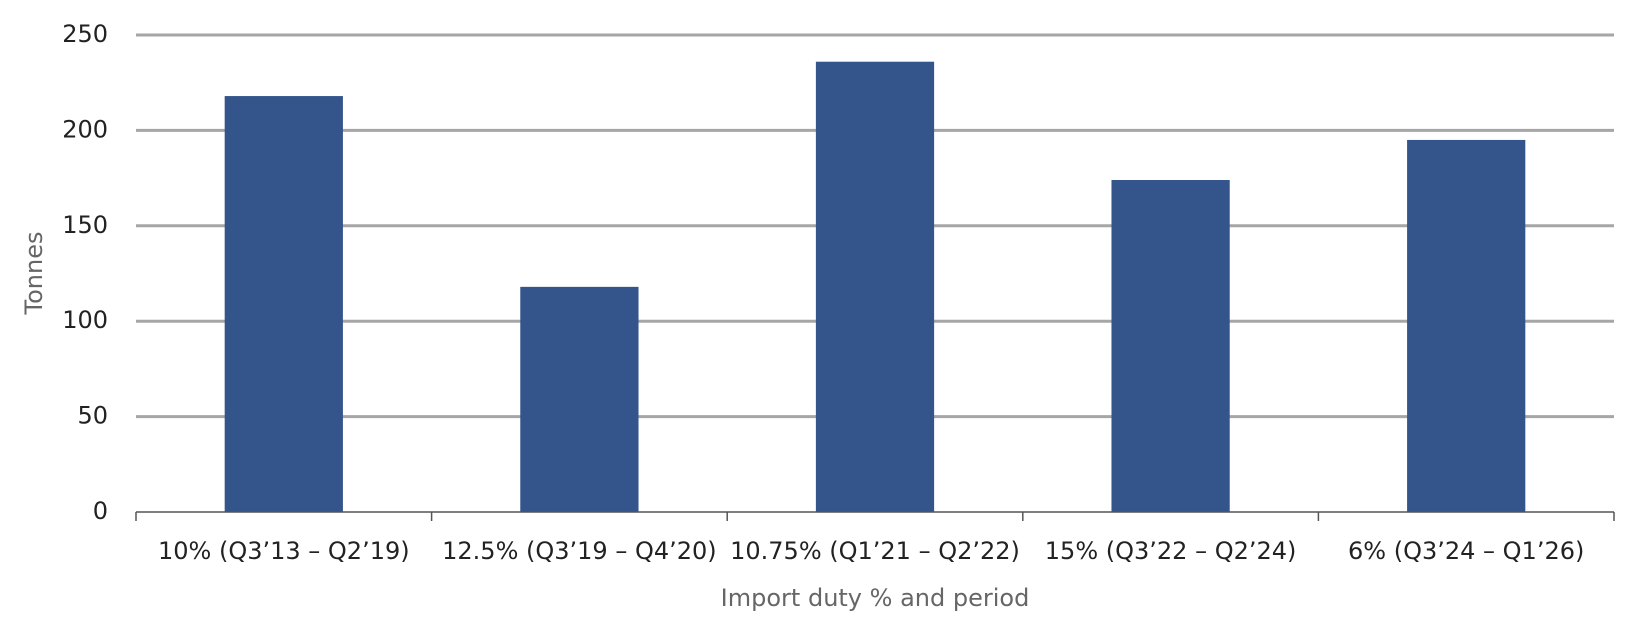  Describe the element at coordinates (1466, 551) in the screenshot. I see `x-tick-label: 6% (Q3’24 – Q1’26)` at that location.